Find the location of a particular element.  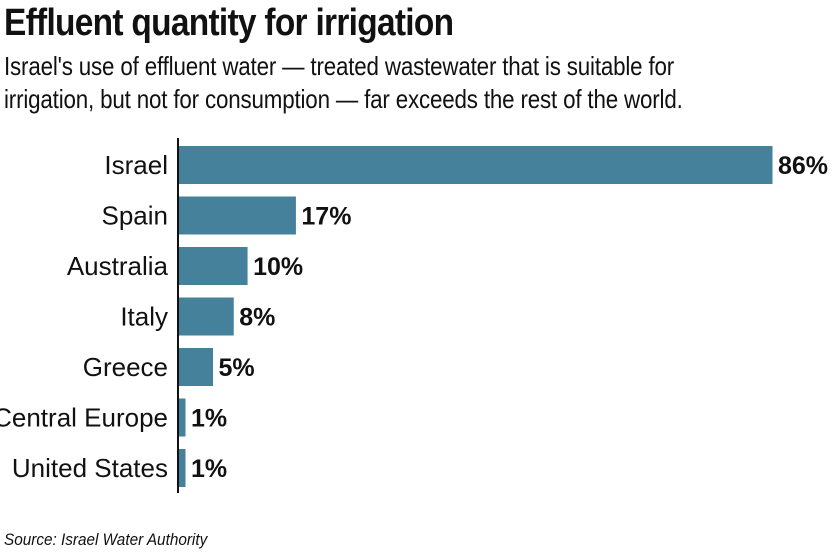

chart-title: Effluent quantity for irrigation is located at coordinates (229, 23).